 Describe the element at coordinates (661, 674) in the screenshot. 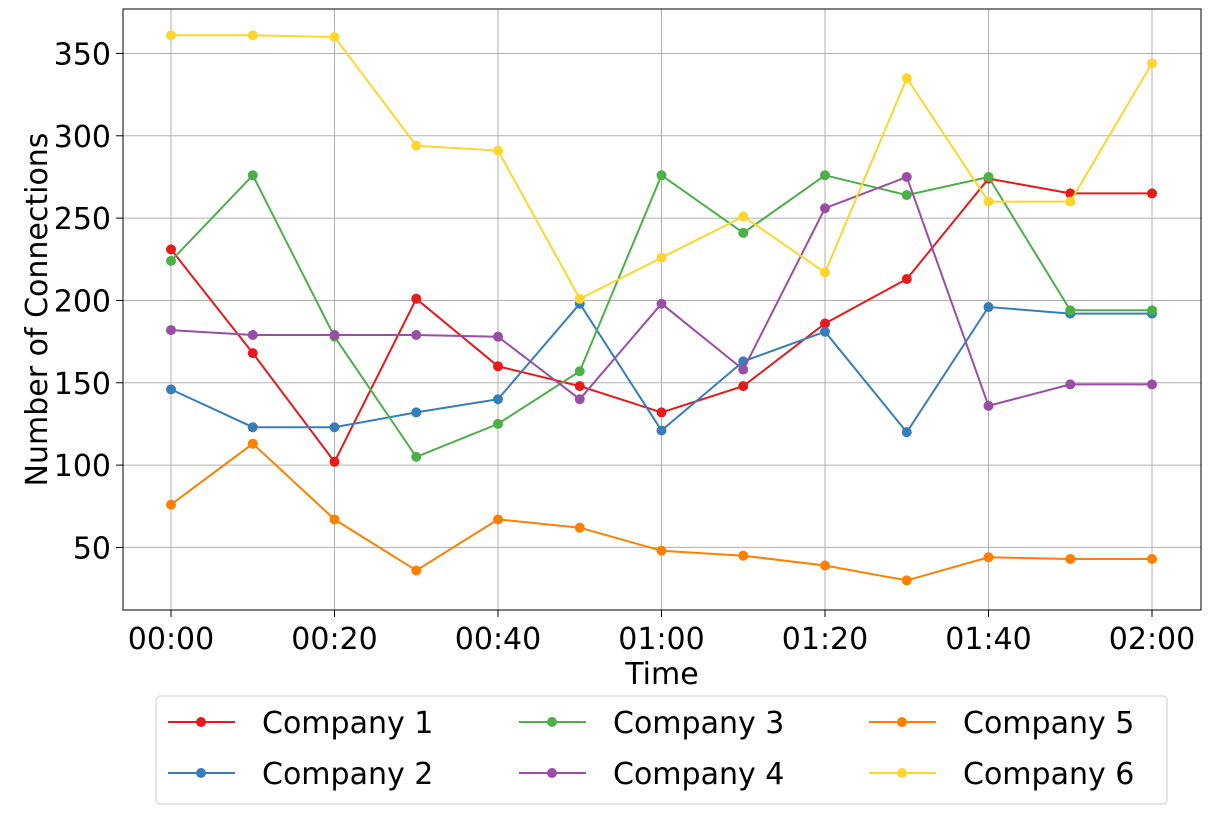

I see `x-axis-label: Time` at that location.